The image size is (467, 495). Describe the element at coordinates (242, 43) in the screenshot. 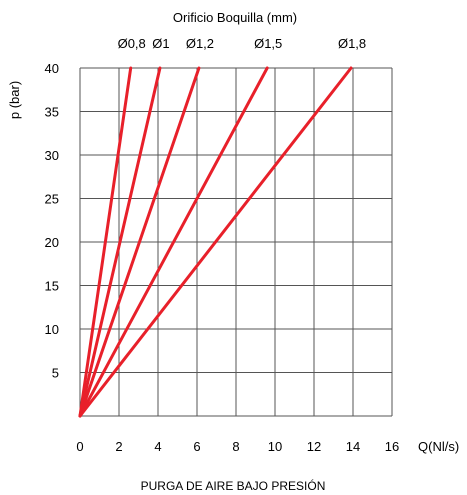

I see `nozzle-labels: Ø0,8 Ø1 Ø1,2 Ø1,5 Ø1,8` at that location.